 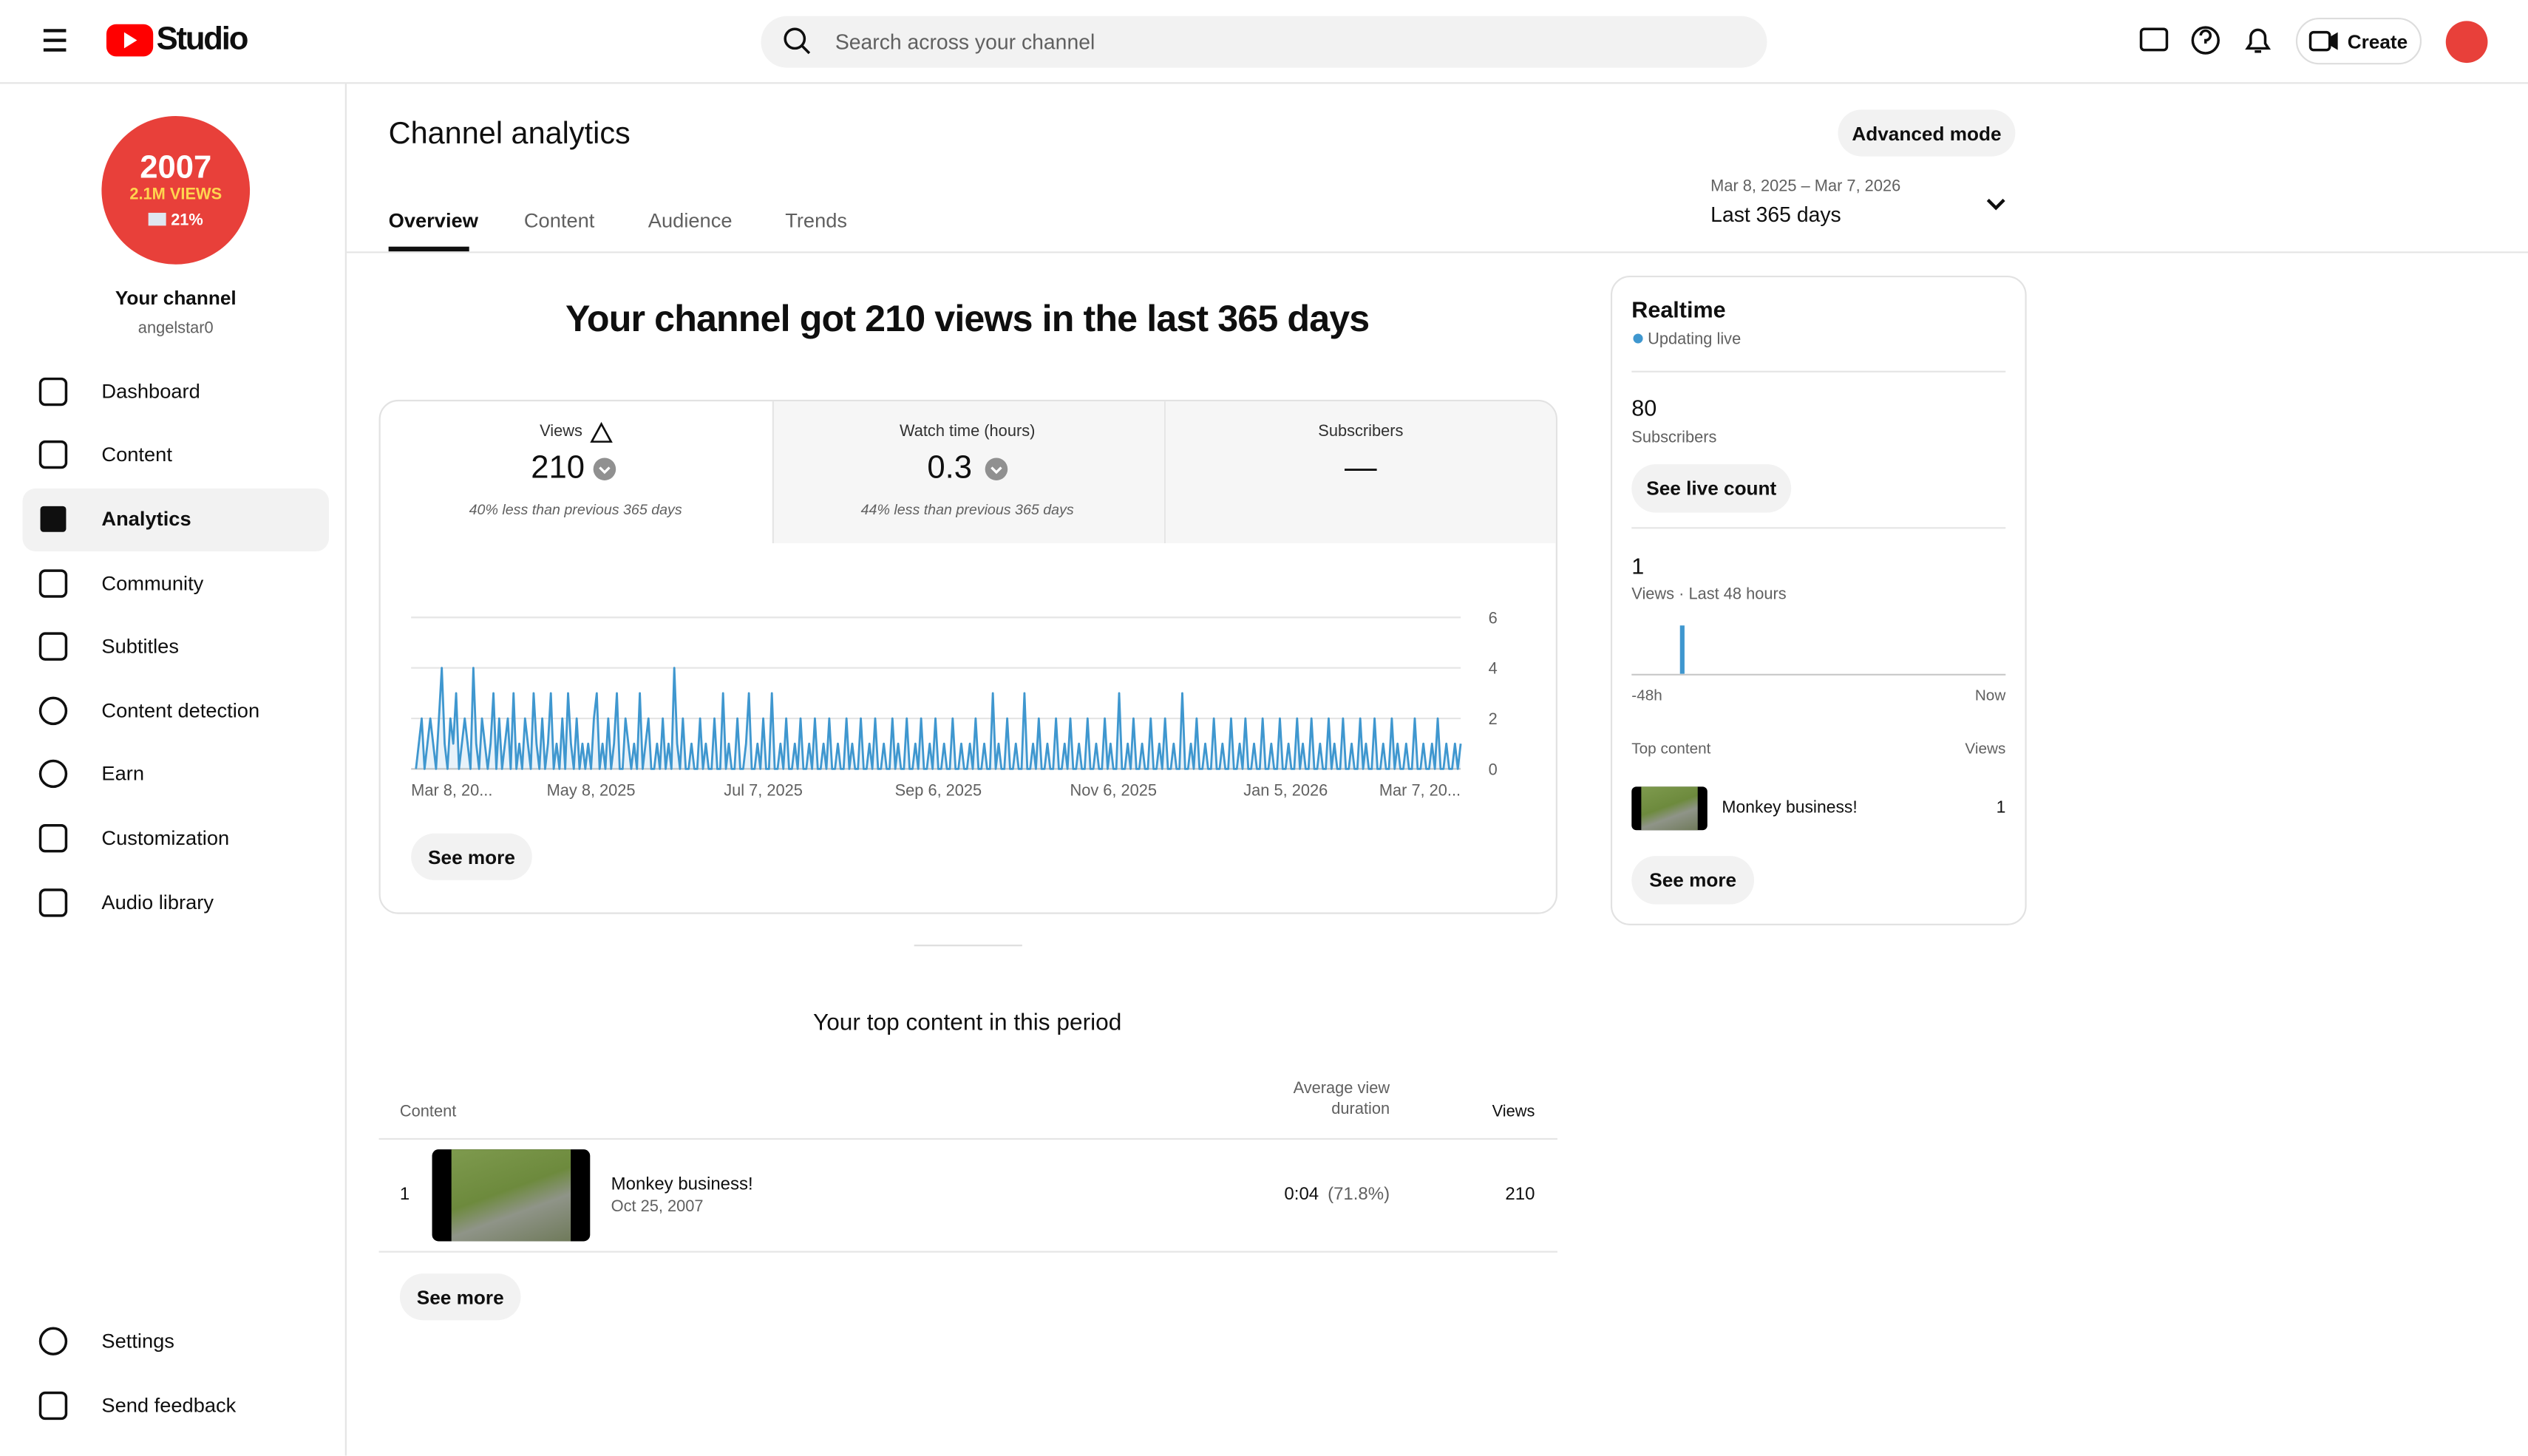 What do you see at coordinates (1342, 1099) in the screenshot?
I see `column-header: Average view duration` at bounding box center [1342, 1099].